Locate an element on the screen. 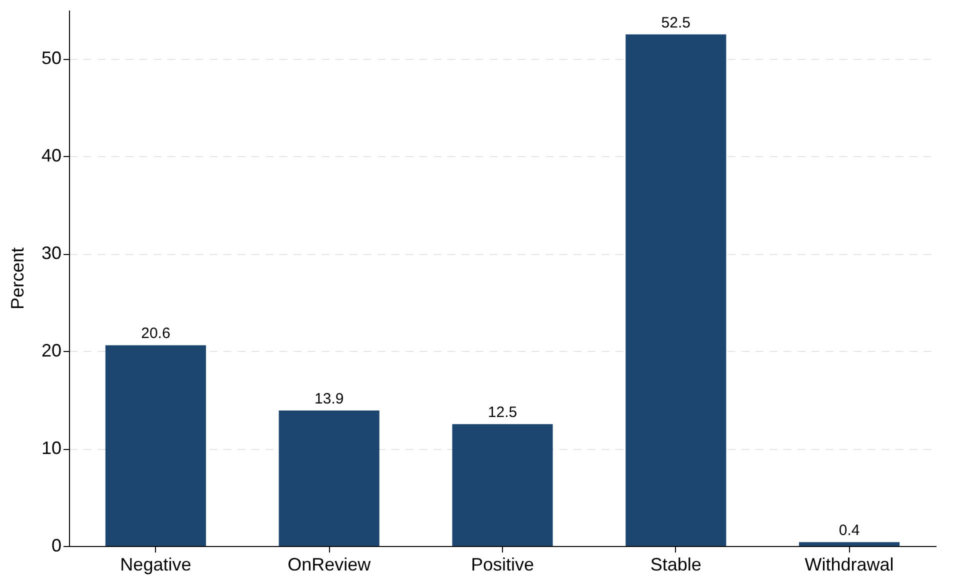 This screenshot has width=966, height=582. x-tick-label: OnReview is located at coordinates (330, 564).